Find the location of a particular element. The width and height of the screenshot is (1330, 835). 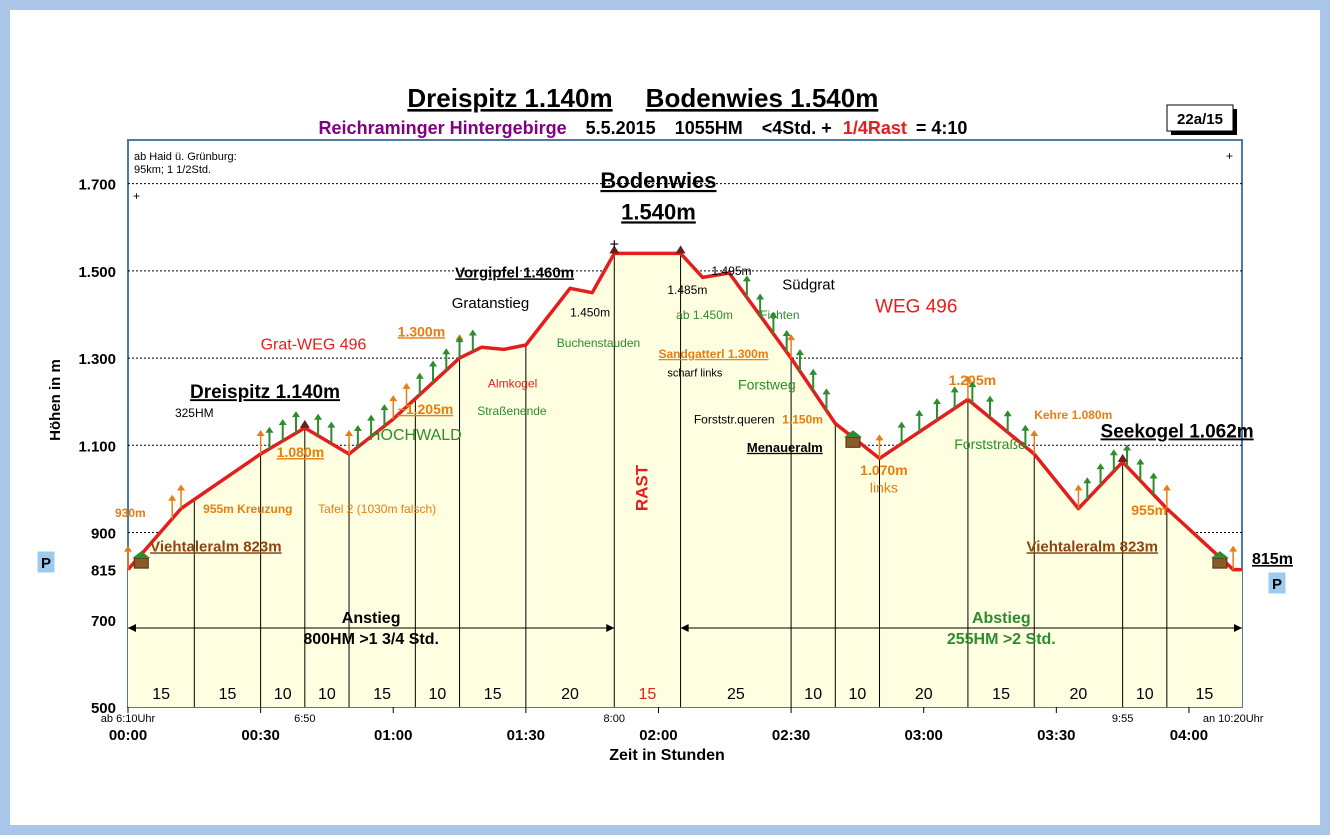

segment-duration: 25 is located at coordinates (736, 694).